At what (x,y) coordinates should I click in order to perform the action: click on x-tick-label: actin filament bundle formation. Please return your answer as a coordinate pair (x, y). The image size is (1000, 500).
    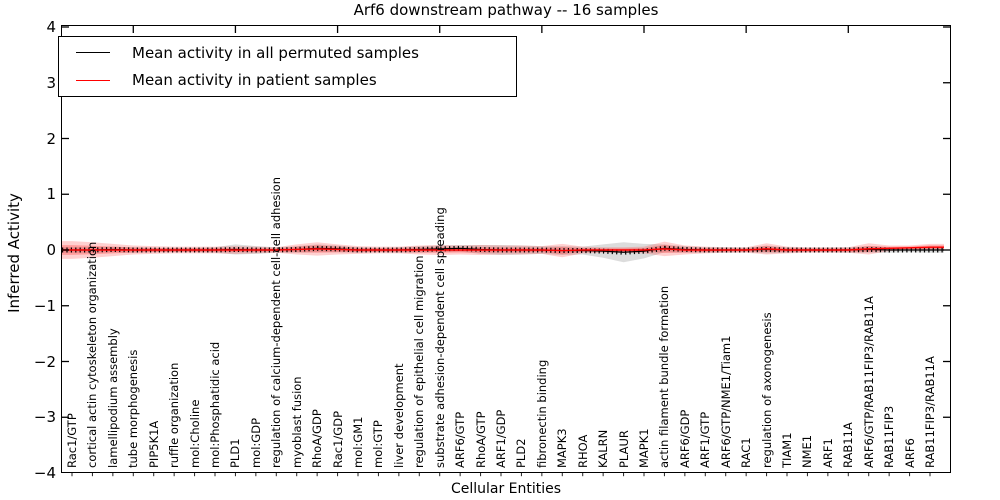
    Looking at the image, I should click on (664, 376).